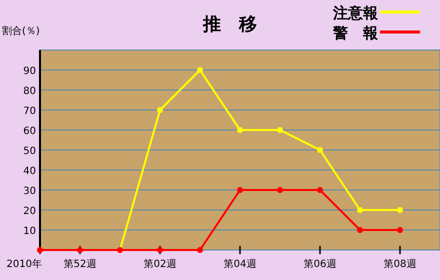 This screenshot has width=440, height=280. Describe the element at coordinates (29, 91) in the screenshot. I see `y-tick-label: 80` at that location.